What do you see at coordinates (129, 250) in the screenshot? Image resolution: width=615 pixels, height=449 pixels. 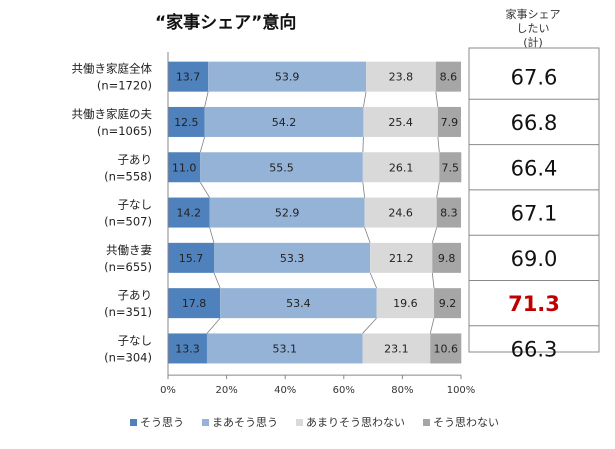 I see `category-label: 共働き妻` at bounding box center [129, 250].